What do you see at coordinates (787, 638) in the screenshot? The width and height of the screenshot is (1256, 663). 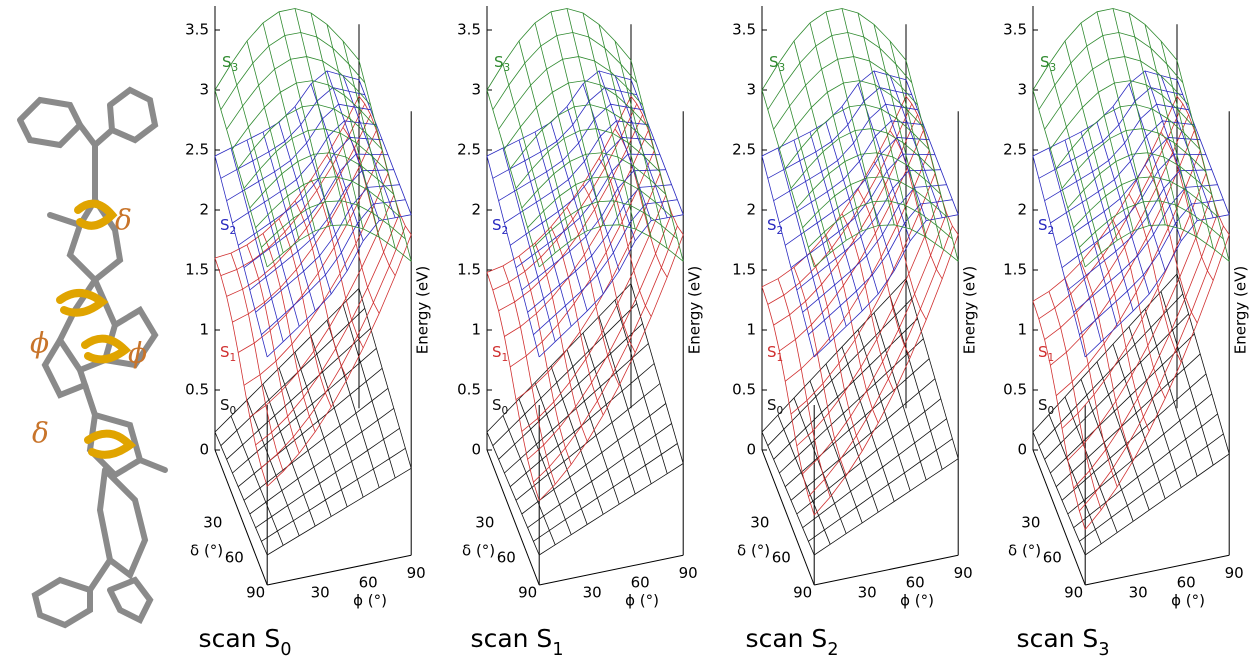 I see `panel-title-base: scan S` at bounding box center [787, 638].